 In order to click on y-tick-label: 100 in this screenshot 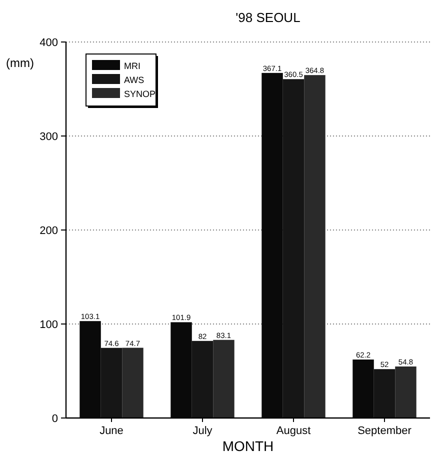, I will do `click(49, 325)`.